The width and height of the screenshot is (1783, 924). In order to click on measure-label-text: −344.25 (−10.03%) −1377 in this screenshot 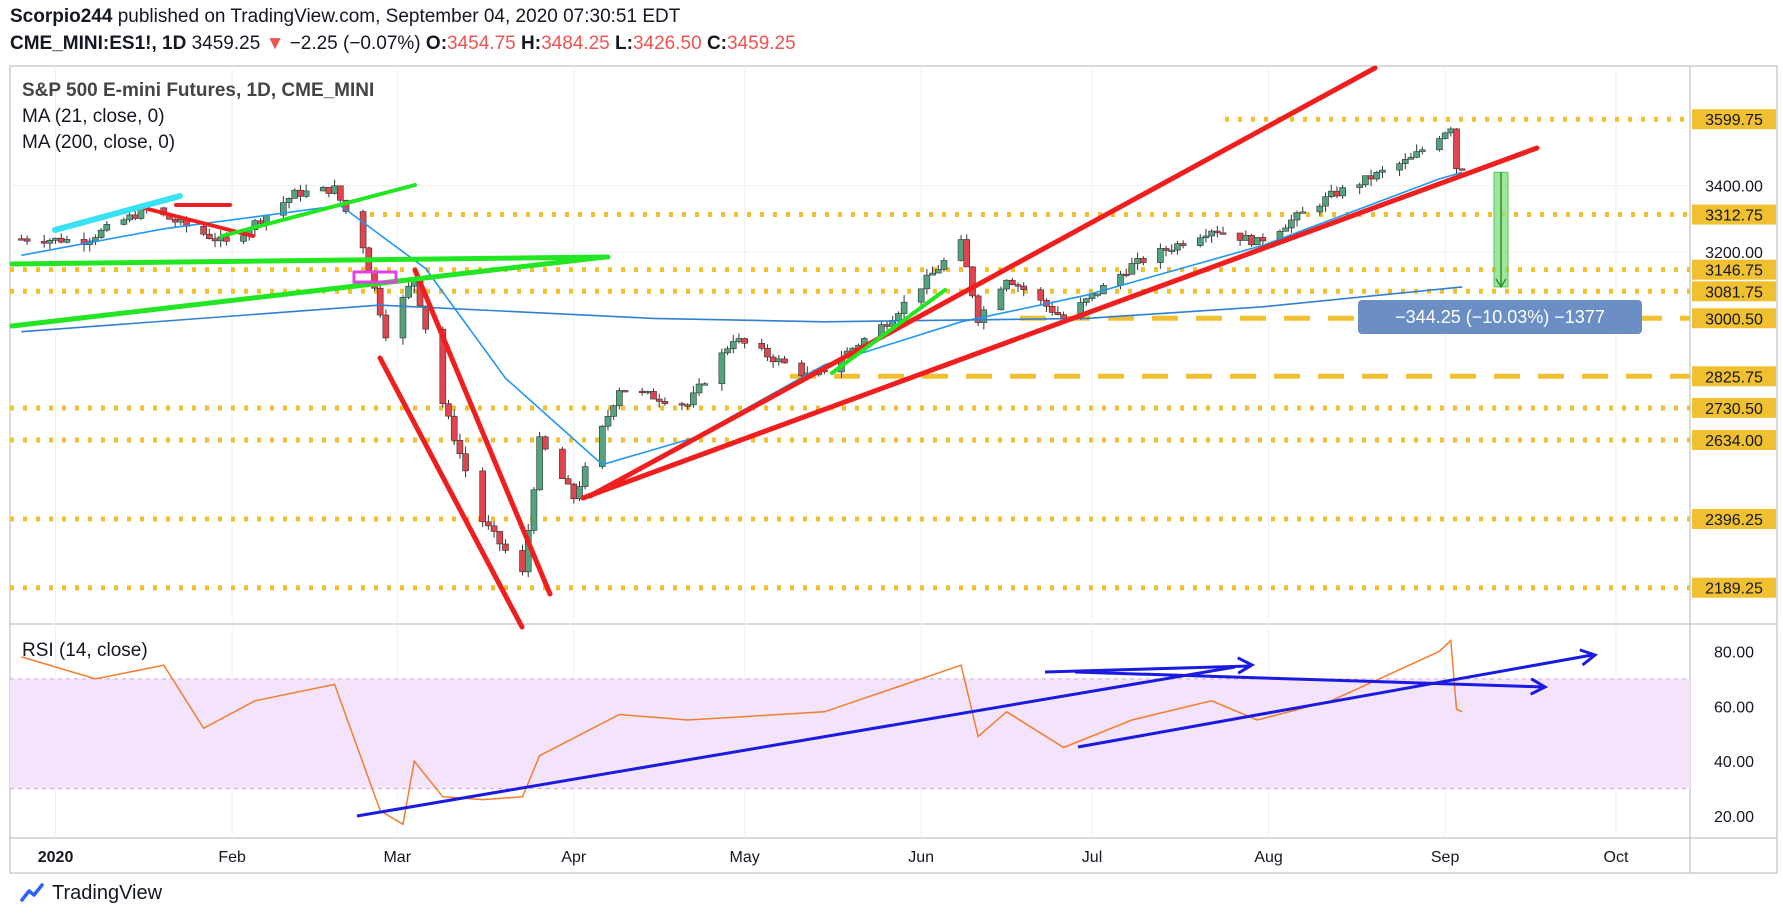, I will do `click(1500, 317)`.